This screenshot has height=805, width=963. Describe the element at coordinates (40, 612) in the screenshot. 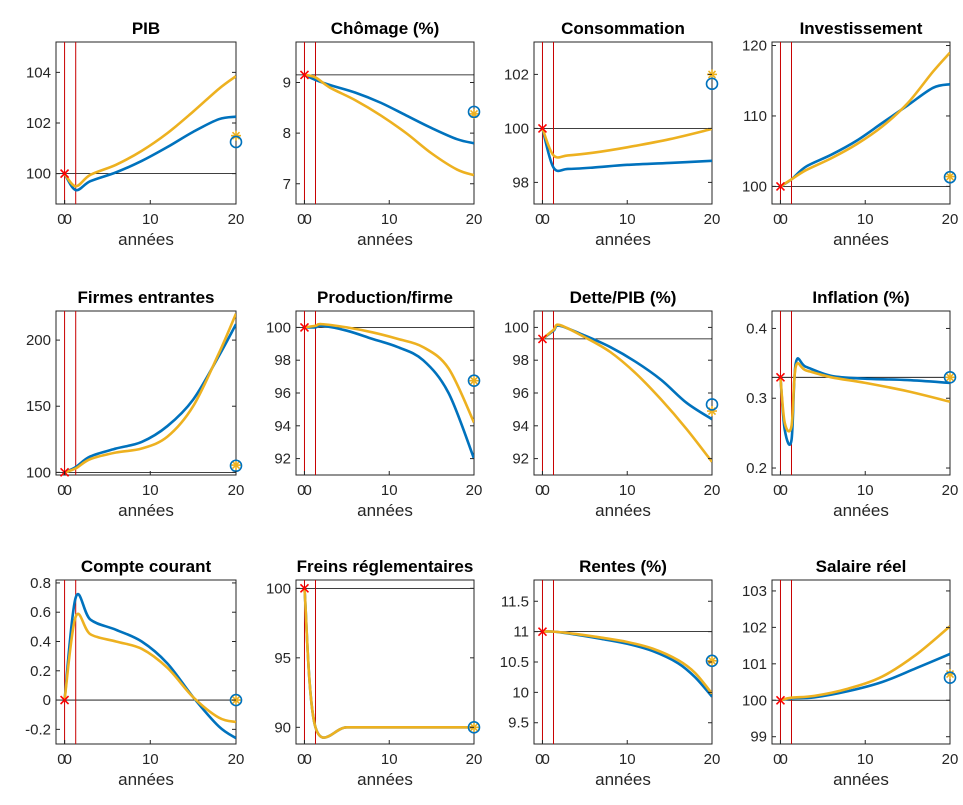

I see `y-tick-label: 0.6` at that location.